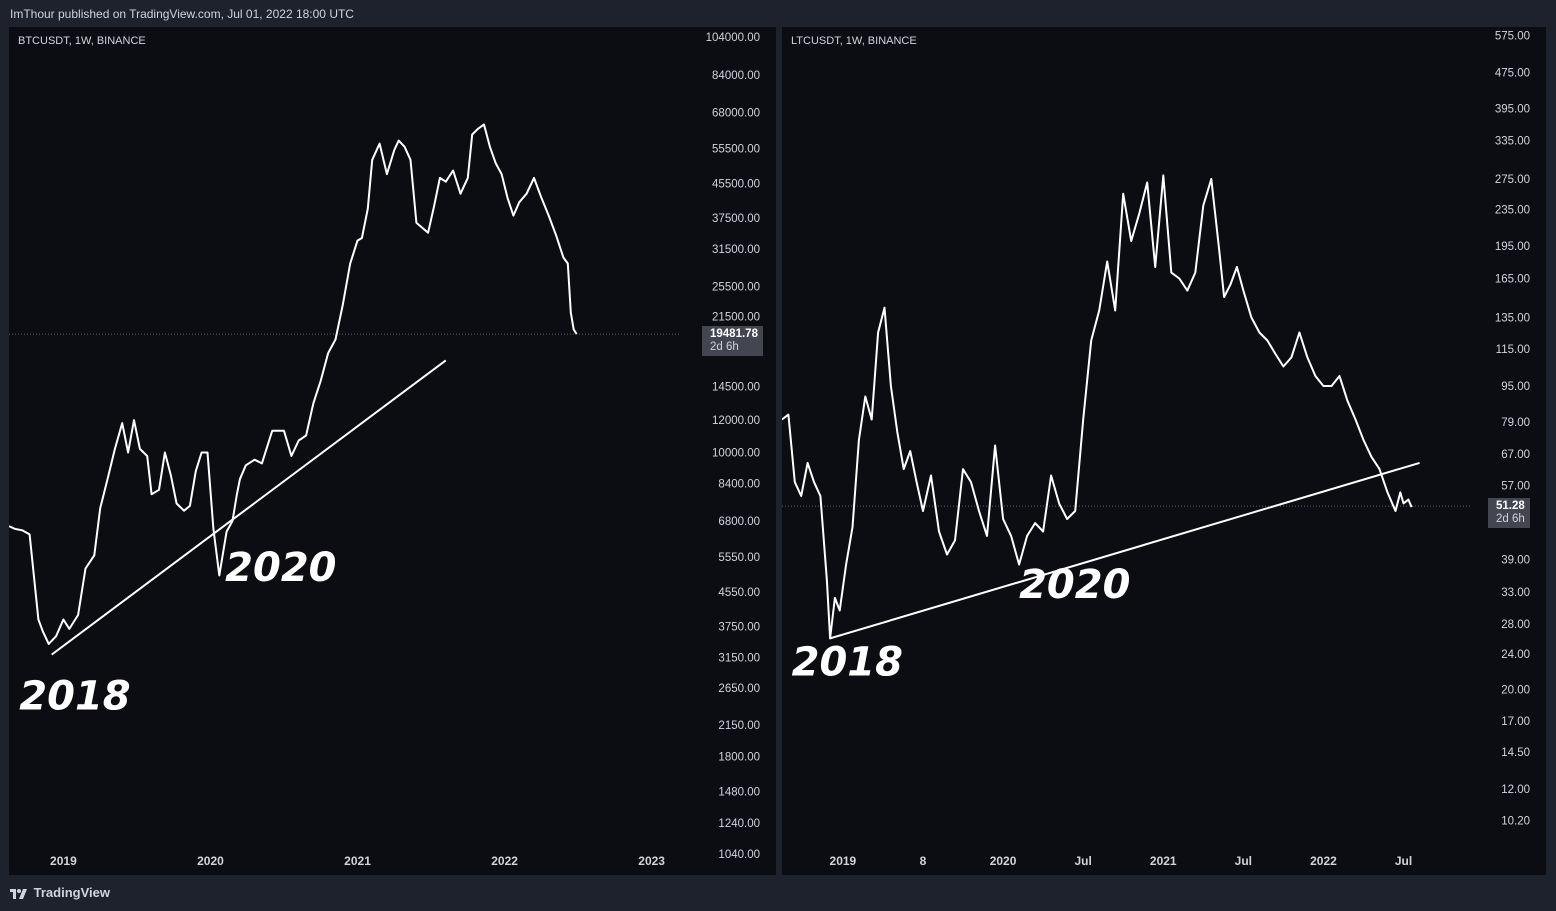  What do you see at coordinates (739, 593) in the screenshot?
I see `btc-y-tick-label: 4550.00` at bounding box center [739, 593].